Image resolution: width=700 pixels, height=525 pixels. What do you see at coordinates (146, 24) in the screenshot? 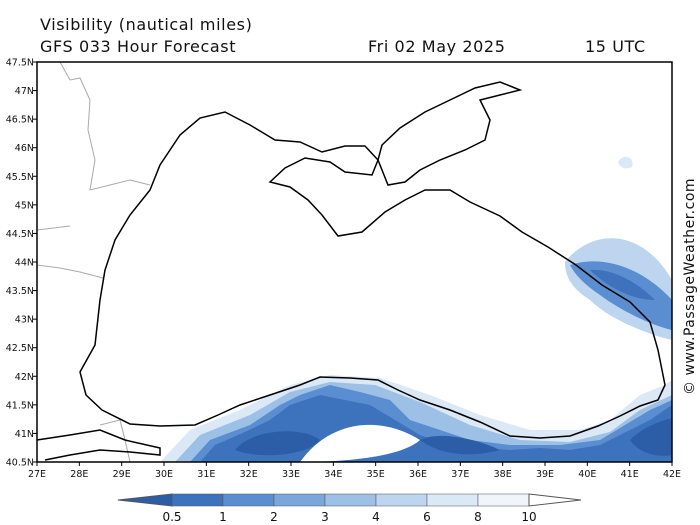
I see `title: Visibility (nautical miles)` at bounding box center [146, 24].